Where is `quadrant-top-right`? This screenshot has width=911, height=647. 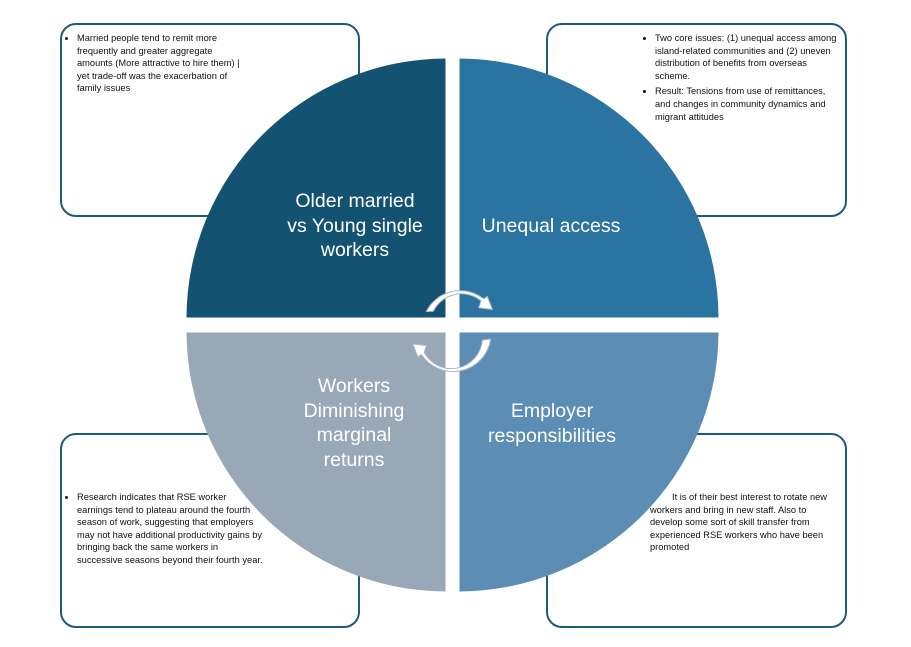 quadrant-top-right is located at coordinates (589, 188).